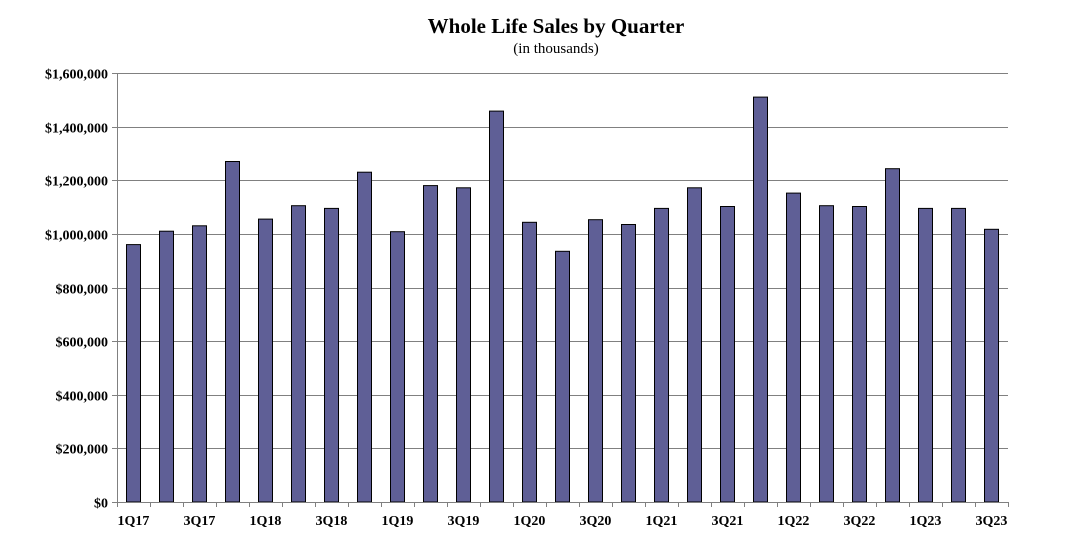 This screenshot has width=1065, height=557. Describe the element at coordinates (331, 355) in the screenshot. I see `bar-3Q18` at that location.